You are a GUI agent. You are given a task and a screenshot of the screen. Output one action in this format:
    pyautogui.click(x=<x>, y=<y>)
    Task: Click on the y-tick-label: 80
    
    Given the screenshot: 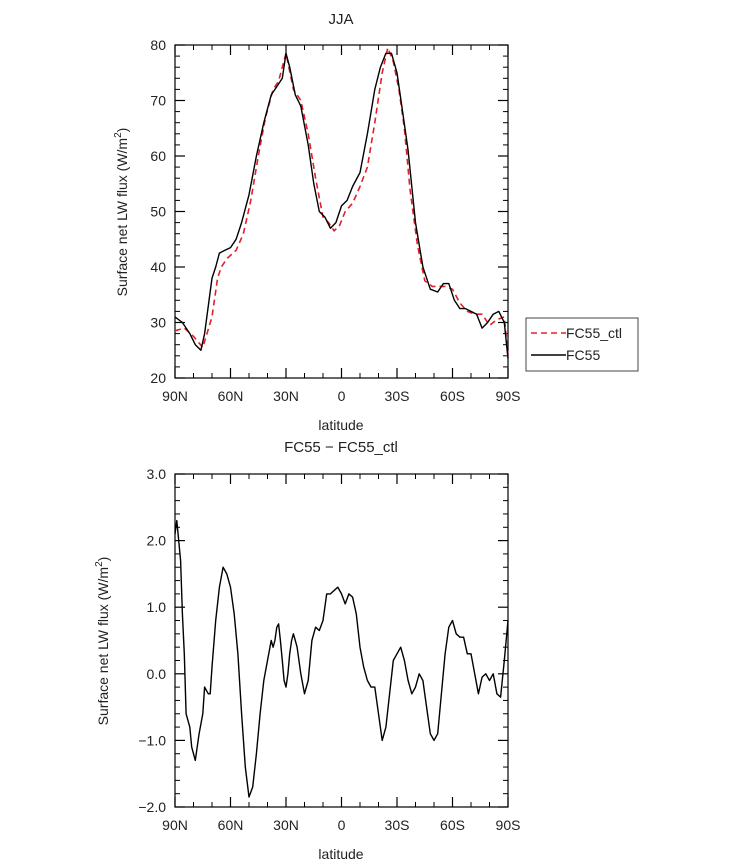 What is the action you would take?
    pyautogui.click(x=158, y=45)
    